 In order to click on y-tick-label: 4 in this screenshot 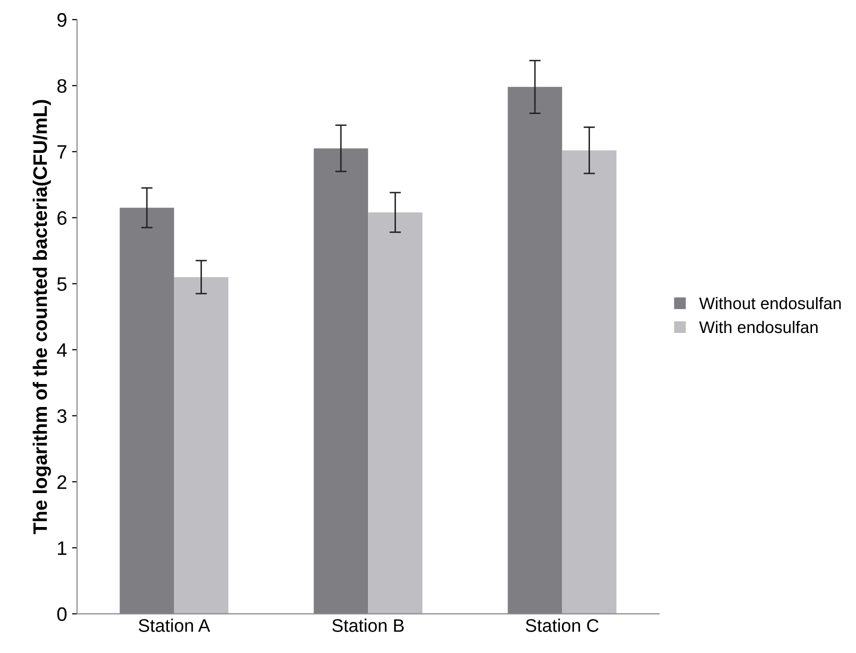, I will do `click(61, 350)`.